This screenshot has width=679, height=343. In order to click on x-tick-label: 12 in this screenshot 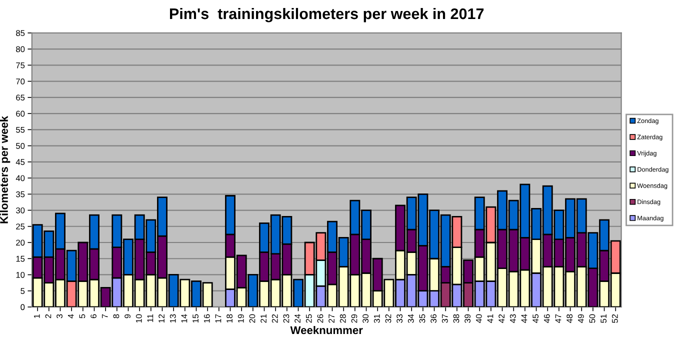, I will do `click(161, 318)`.